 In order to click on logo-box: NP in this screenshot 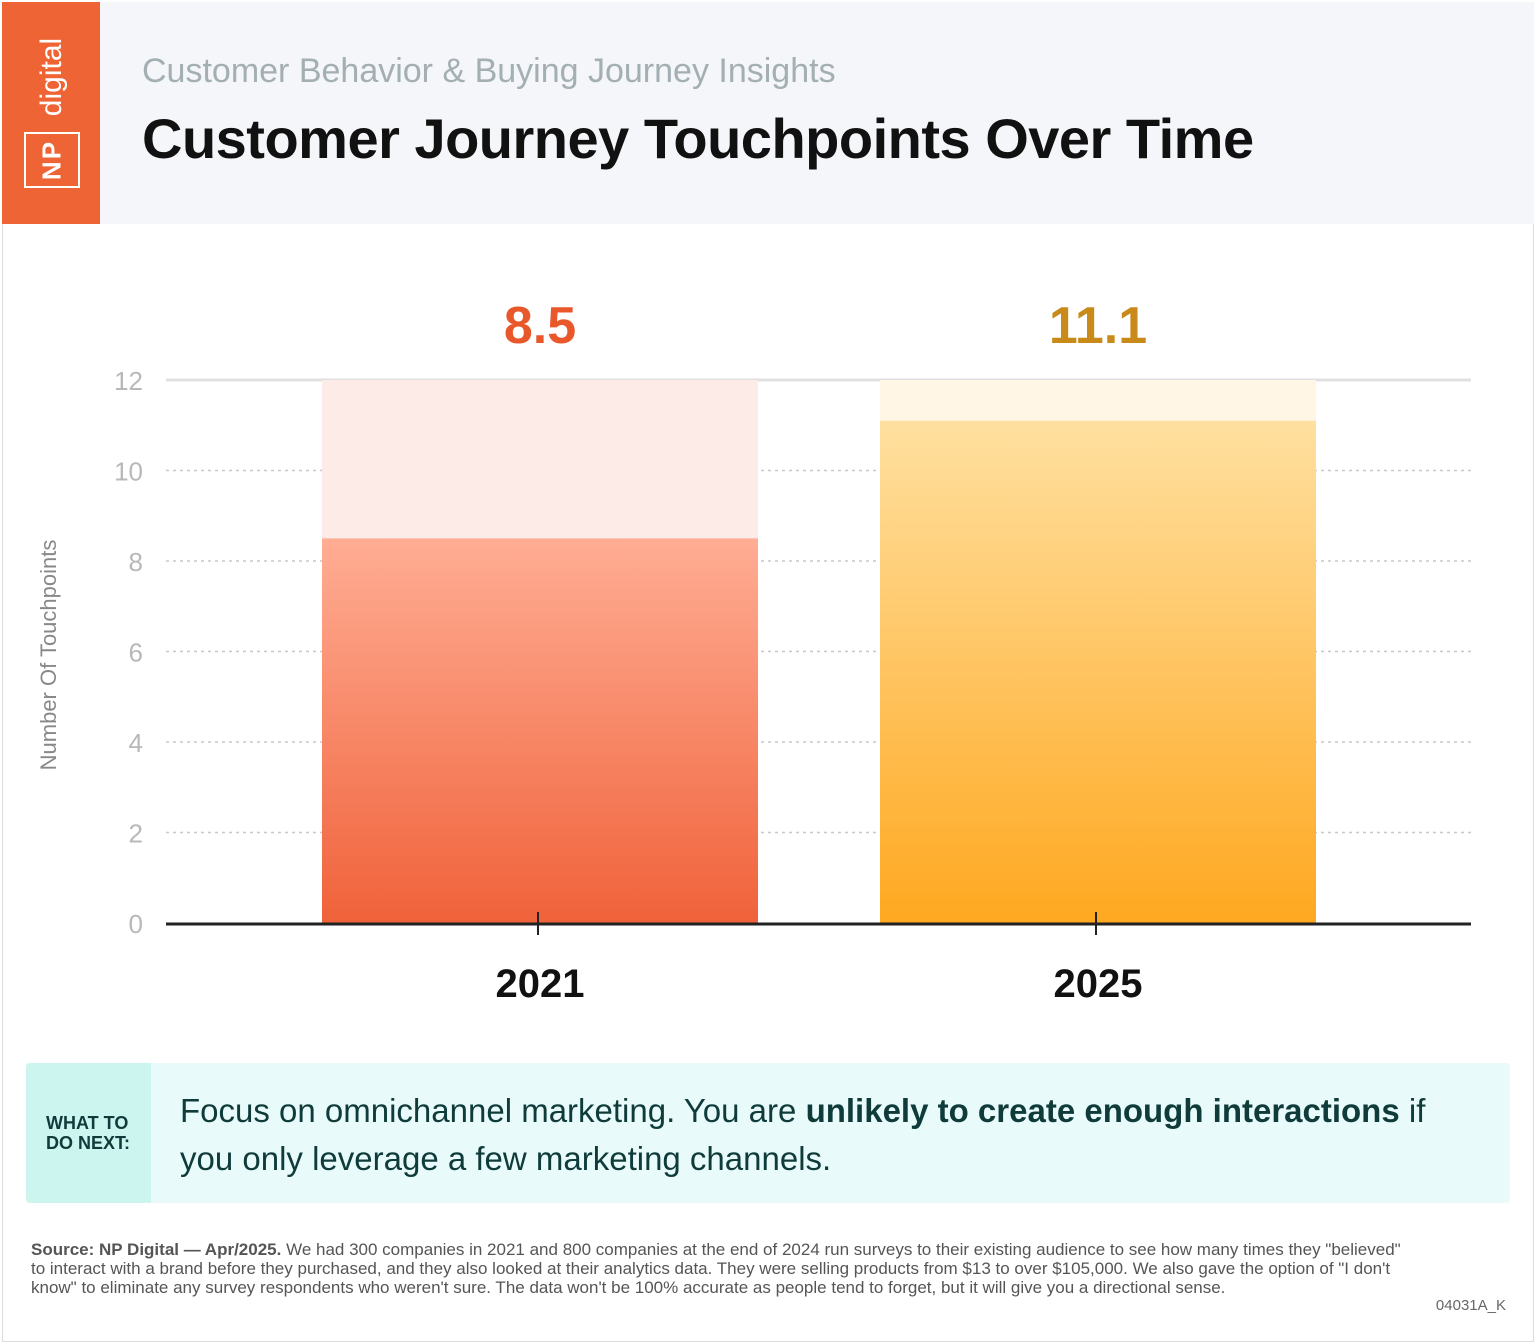, I will do `click(52, 160)`.